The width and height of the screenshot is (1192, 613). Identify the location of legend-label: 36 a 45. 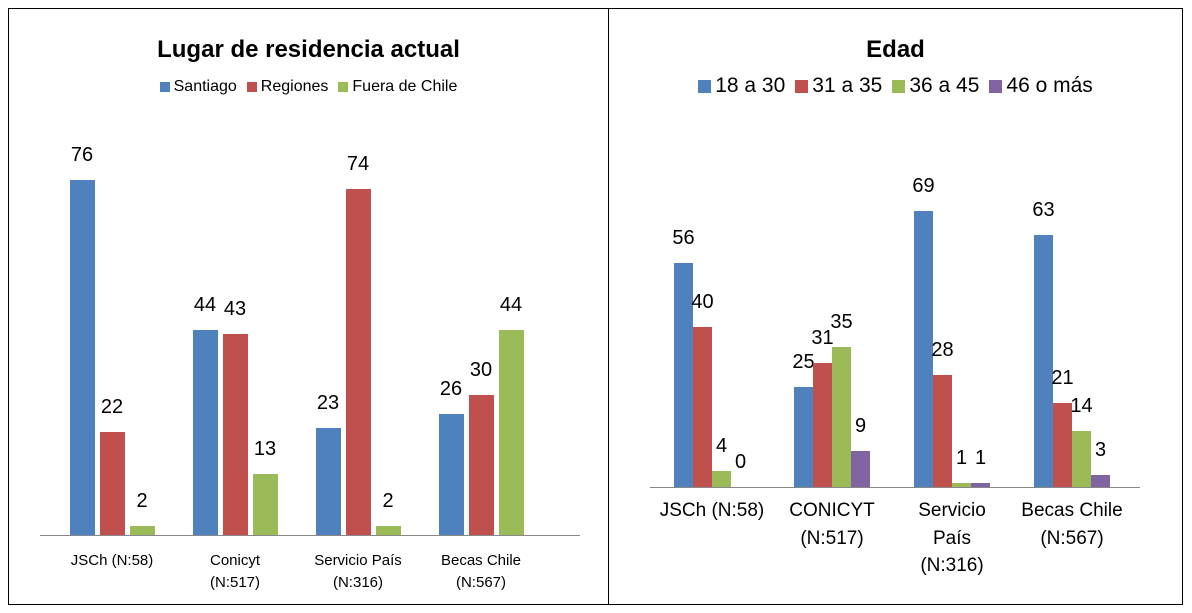
(944, 85).